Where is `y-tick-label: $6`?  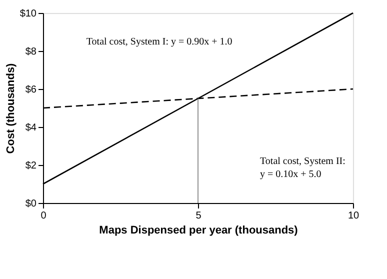
y-tick-label: $6 is located at coordinates (31, 90).